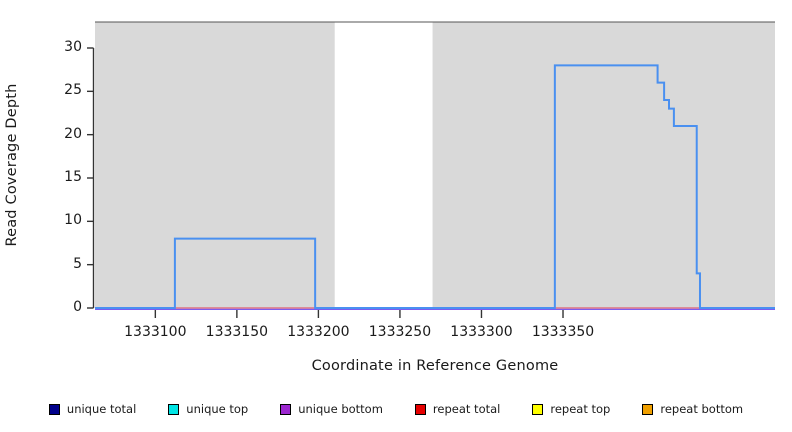 The image size is (792, 432). I want to click on y-tick-label: 30, so click(73, 47).